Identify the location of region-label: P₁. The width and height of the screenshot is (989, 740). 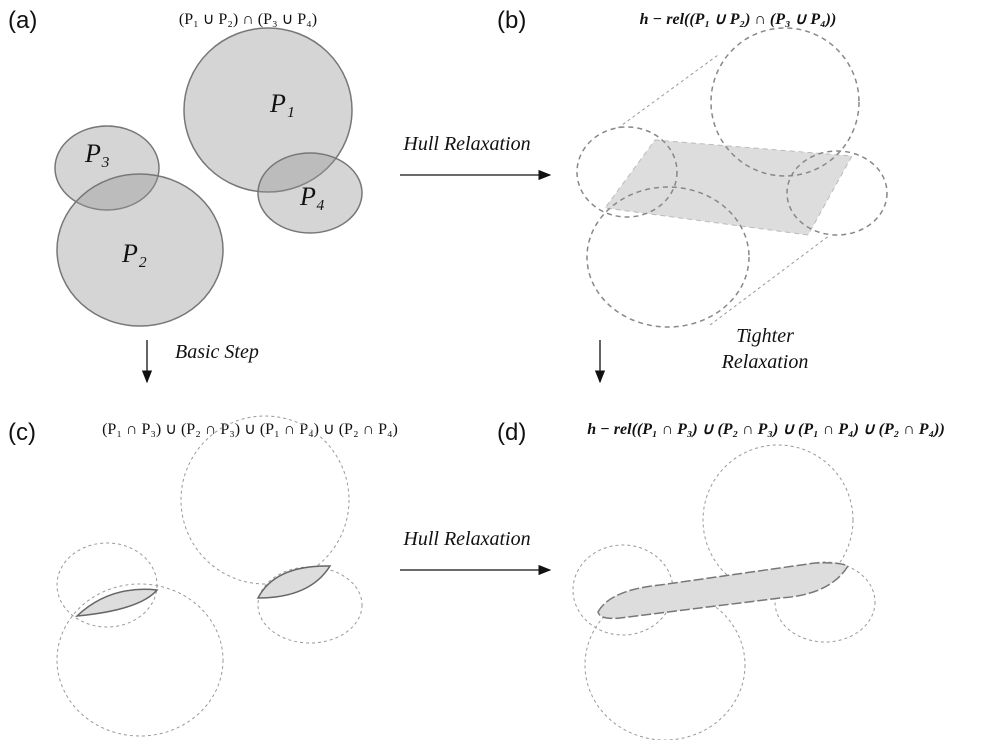
(282, 103).